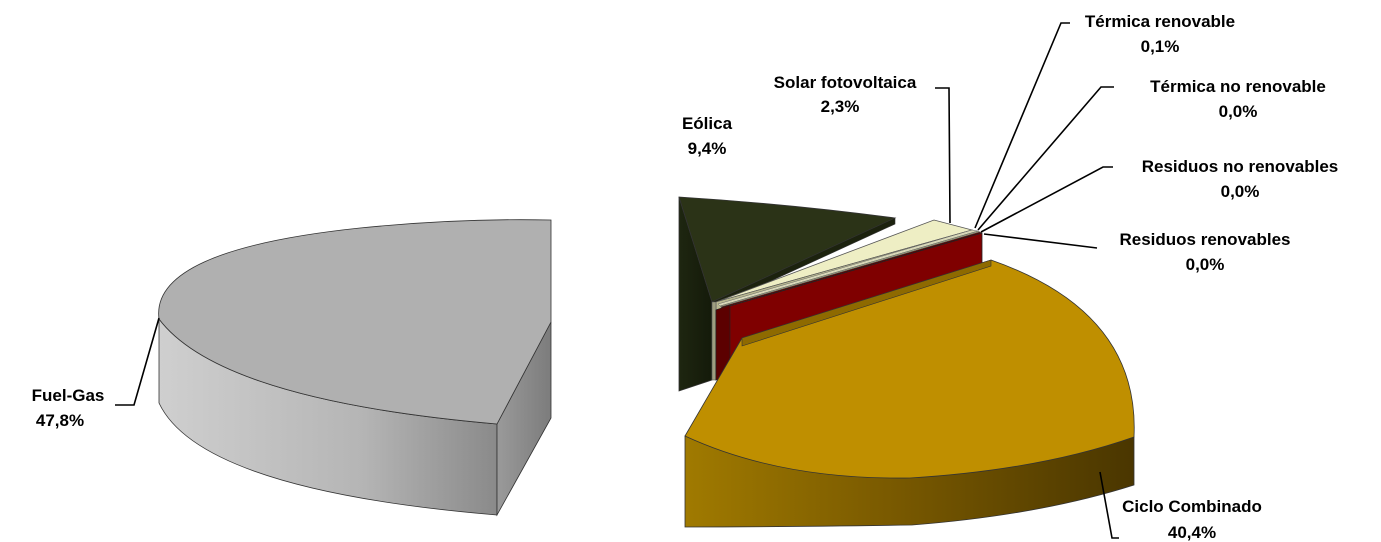 The height and width of the screenshot is (542, 1381). Describe the element at coordinates (1040, 241) in the screenshot. I see `leader-residuos-renovables` at that location.